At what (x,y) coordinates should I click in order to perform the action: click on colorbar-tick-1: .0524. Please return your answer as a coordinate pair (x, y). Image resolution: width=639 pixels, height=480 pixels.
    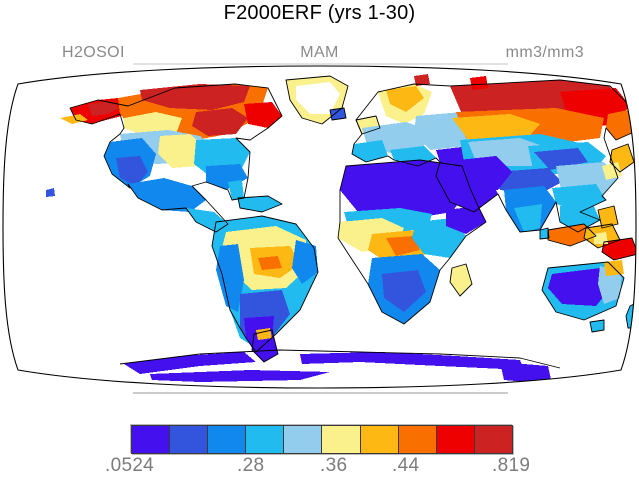
    Looking at the image, I should click on (130, 465).